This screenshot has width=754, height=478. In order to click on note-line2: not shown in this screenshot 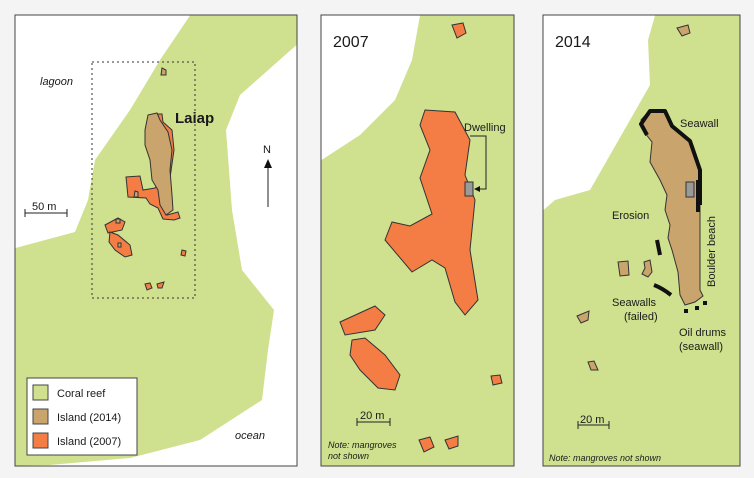, I will do `click(348, 456)`.